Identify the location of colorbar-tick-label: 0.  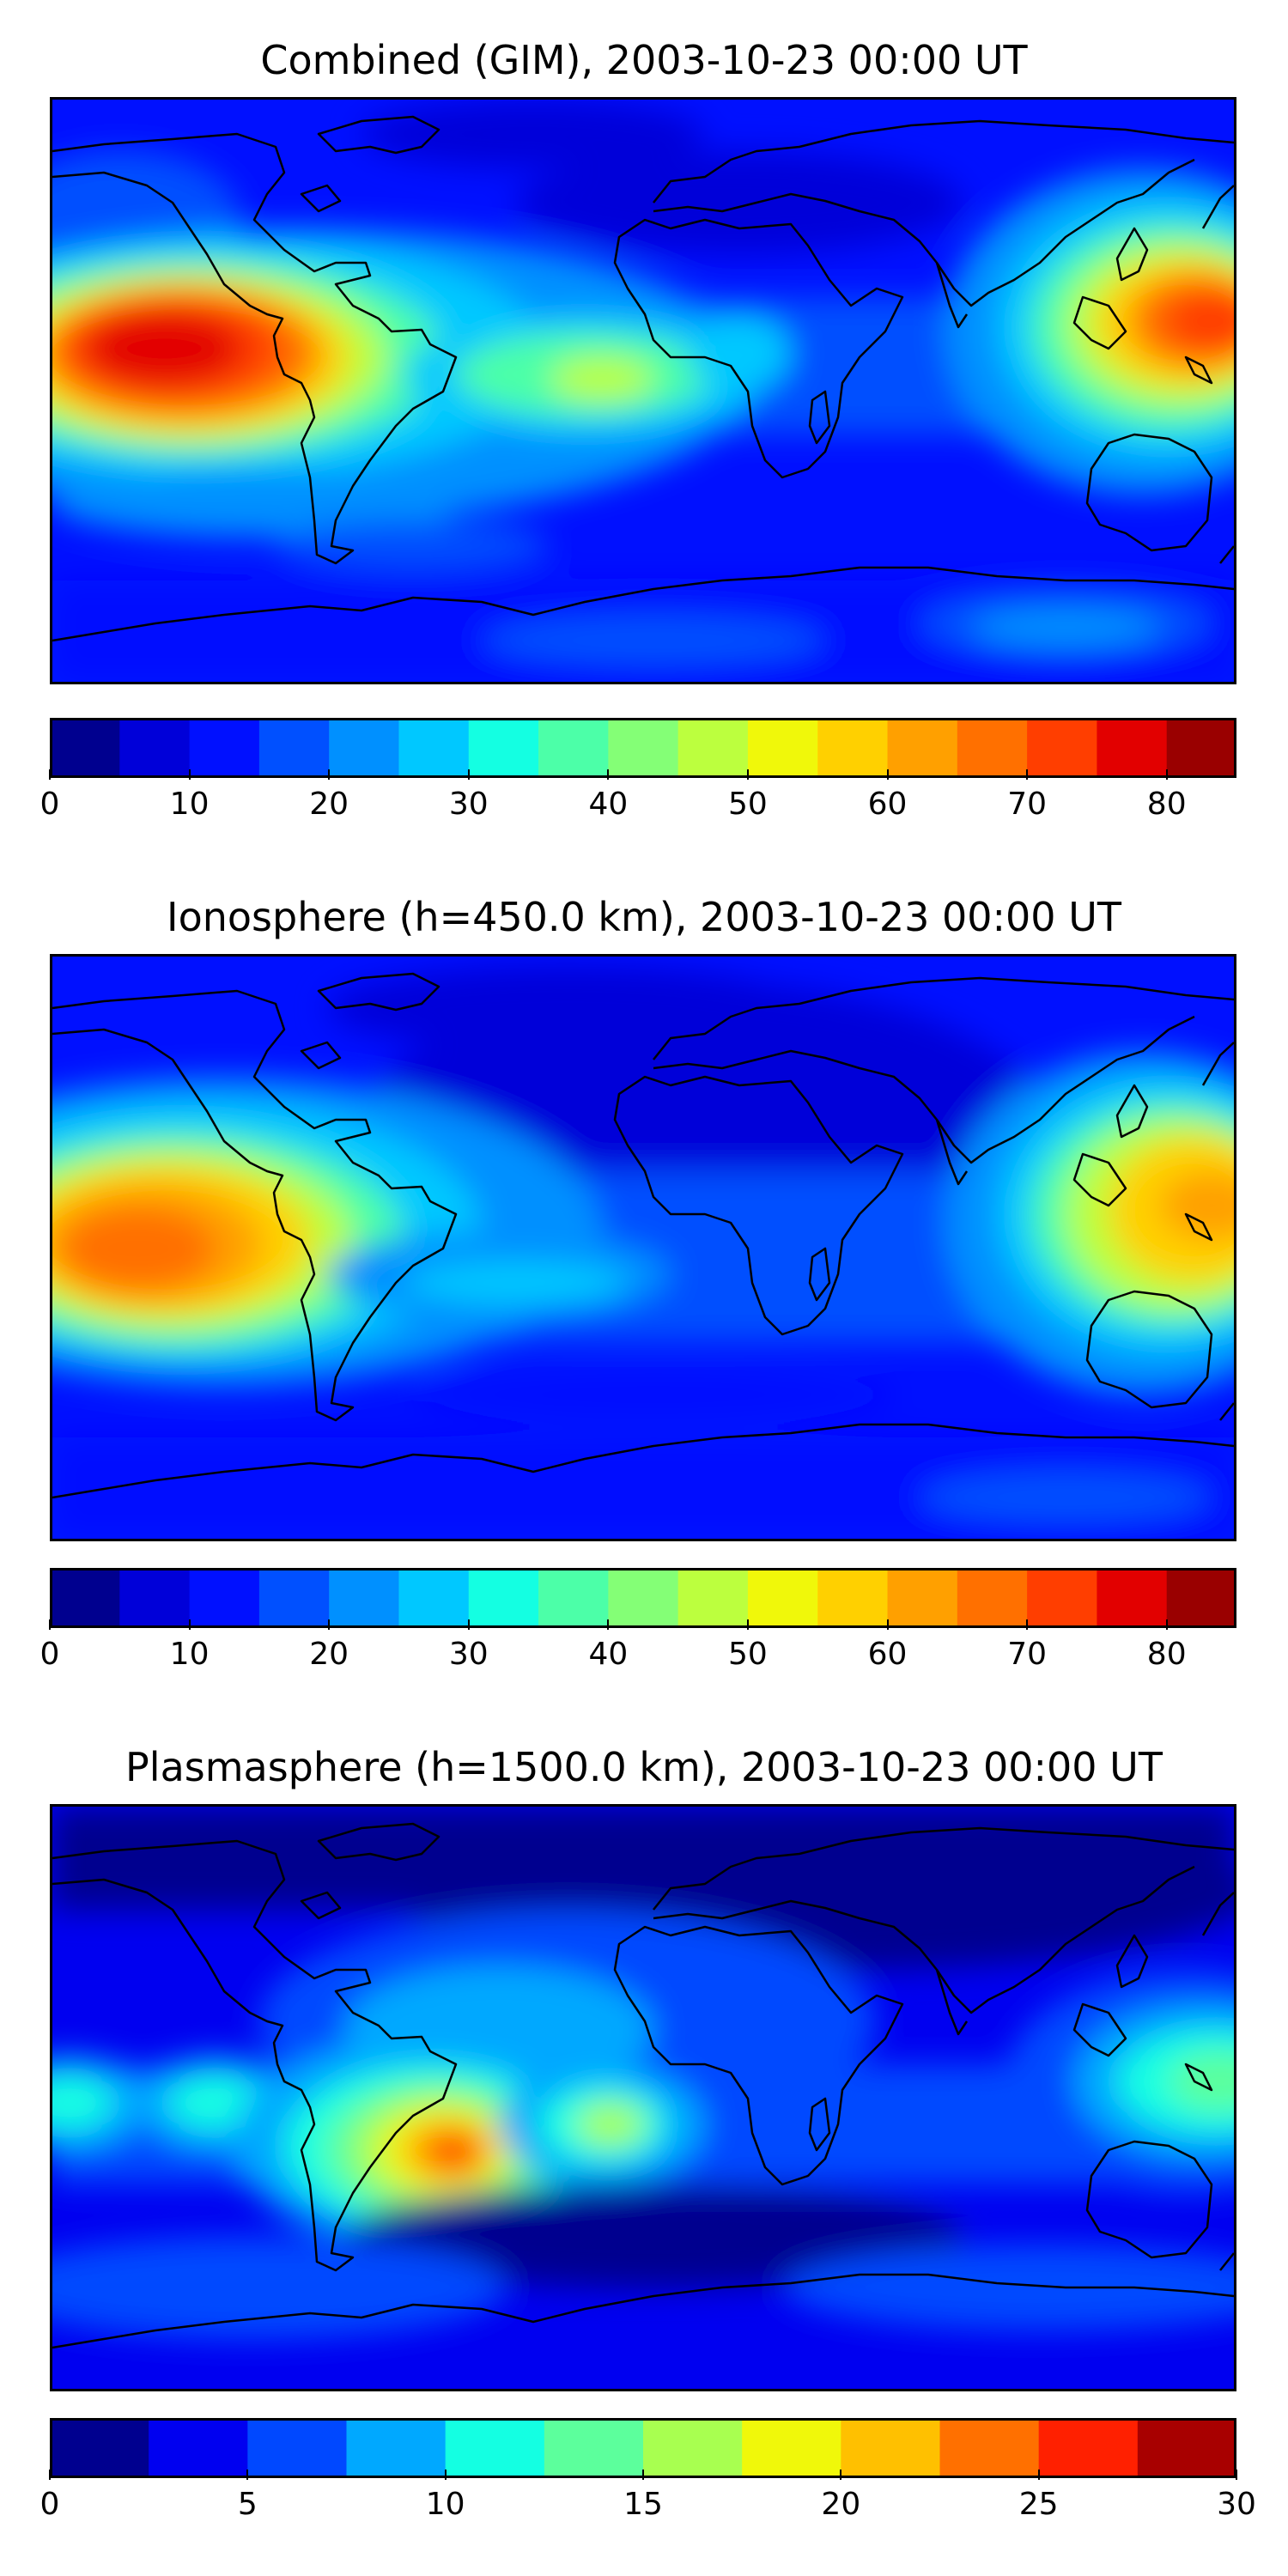
(49, 804).